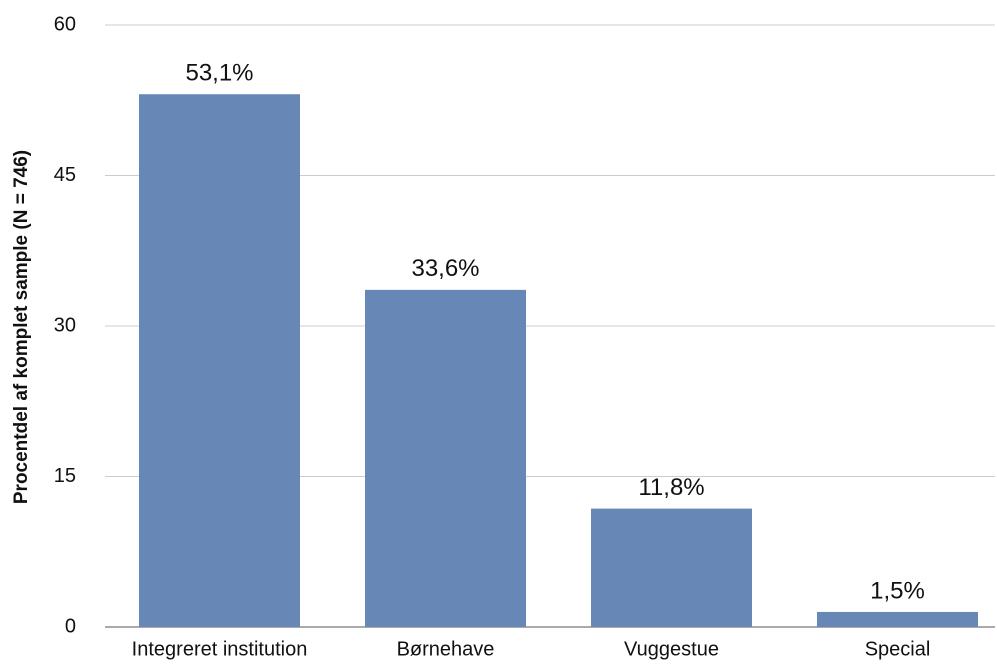 Image resolution: width=997 pixels, height=664 pixels. Describe the element at coordinates (671, 487) in the screenshot. I see `value-label: 11,8%` at that location.